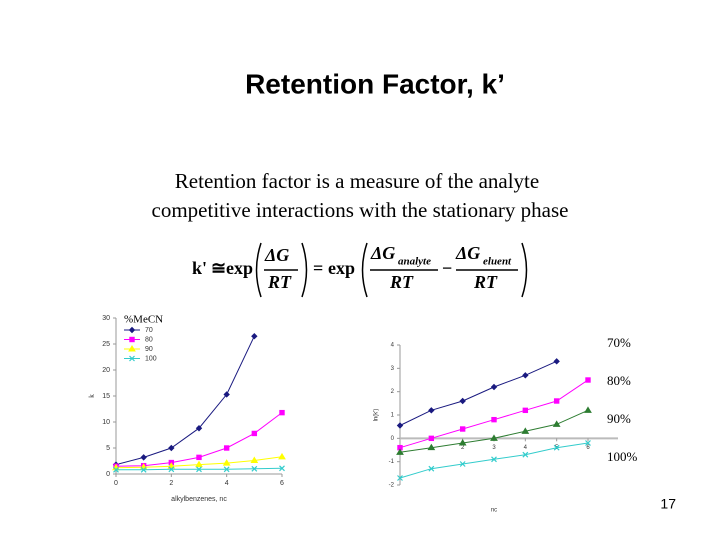 The image size is (720, 540). I want to click on legend-title: %MeCN, so click(143, 320).